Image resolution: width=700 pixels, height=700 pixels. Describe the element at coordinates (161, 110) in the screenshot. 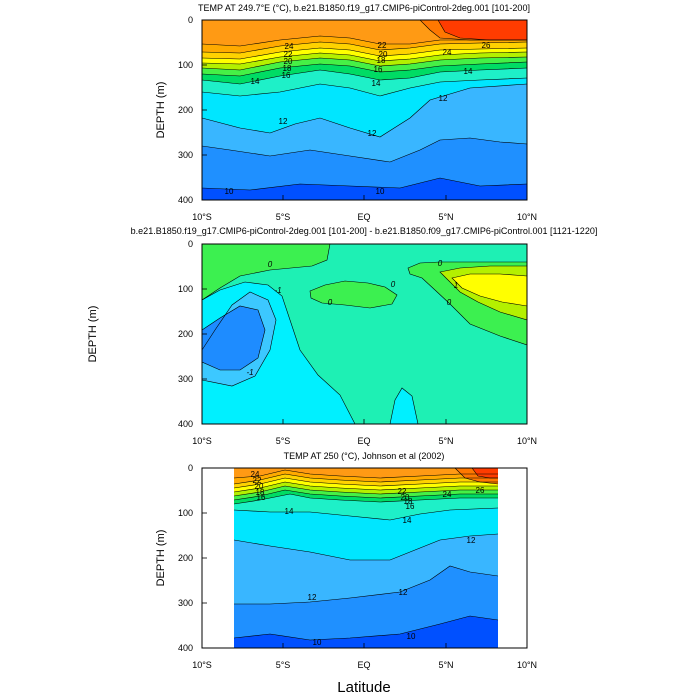

I see `panel-1-y-axis-label: DEPTH (m)` at that location.